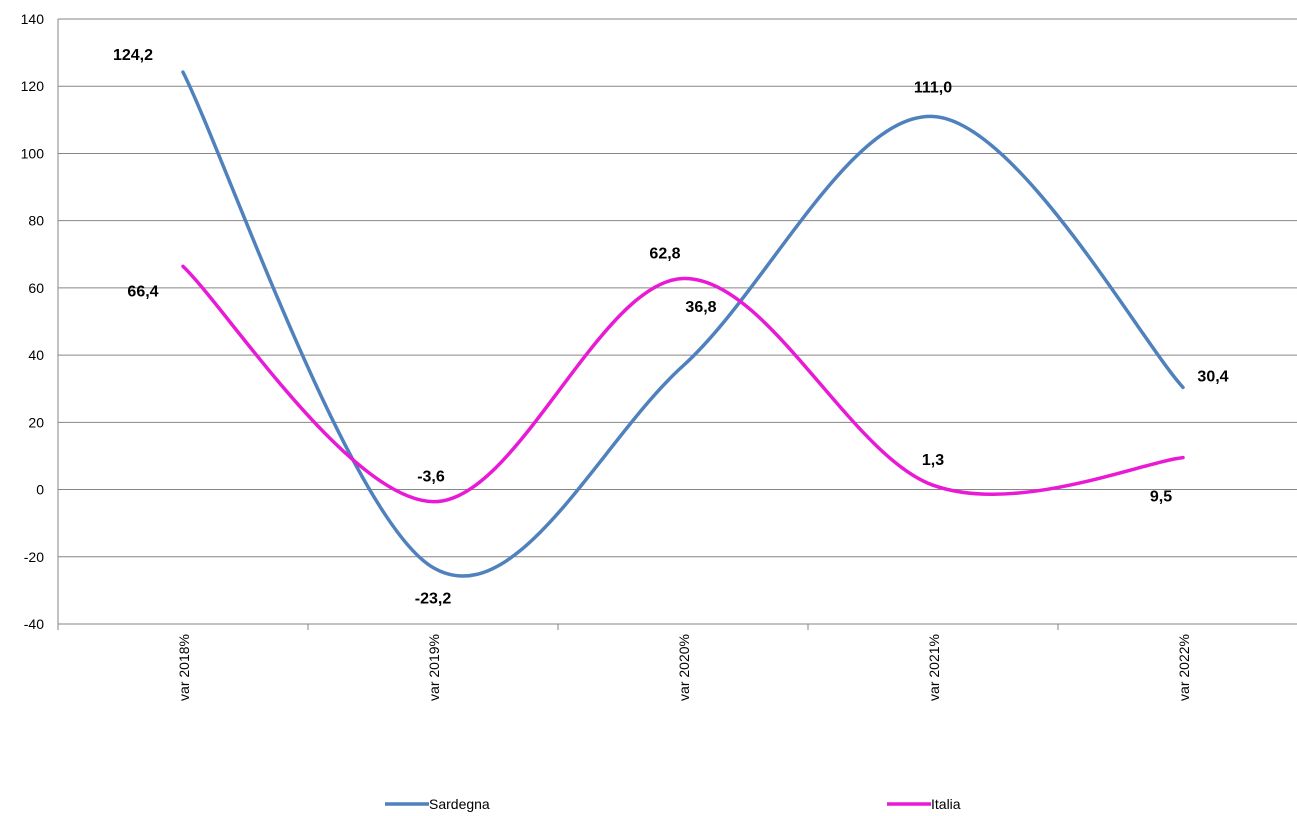 This screenshot has height=816, width=1297. Describe the element at coordinates (431, 477) in the screenshot. I see `data-label: -3,6` at that location.